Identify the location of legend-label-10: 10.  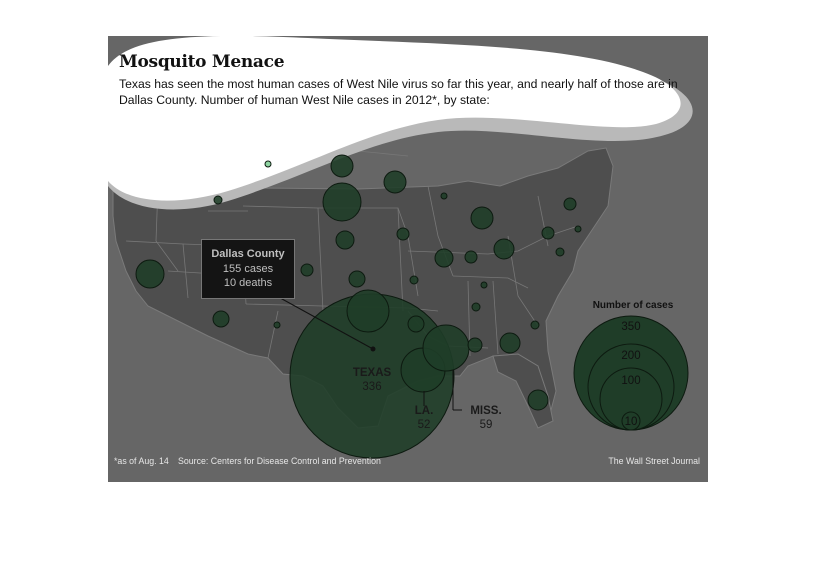
(631, 422).